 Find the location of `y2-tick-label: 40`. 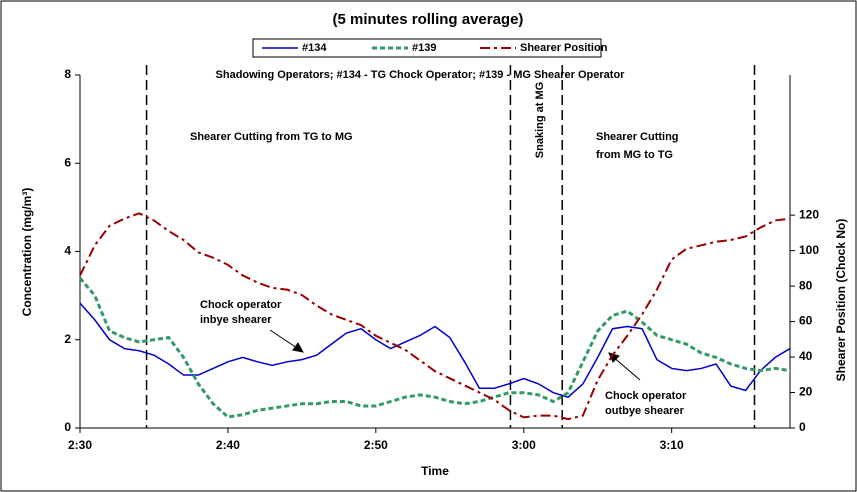

y2-tick-label: 40 is located at coordinates (806, 356).